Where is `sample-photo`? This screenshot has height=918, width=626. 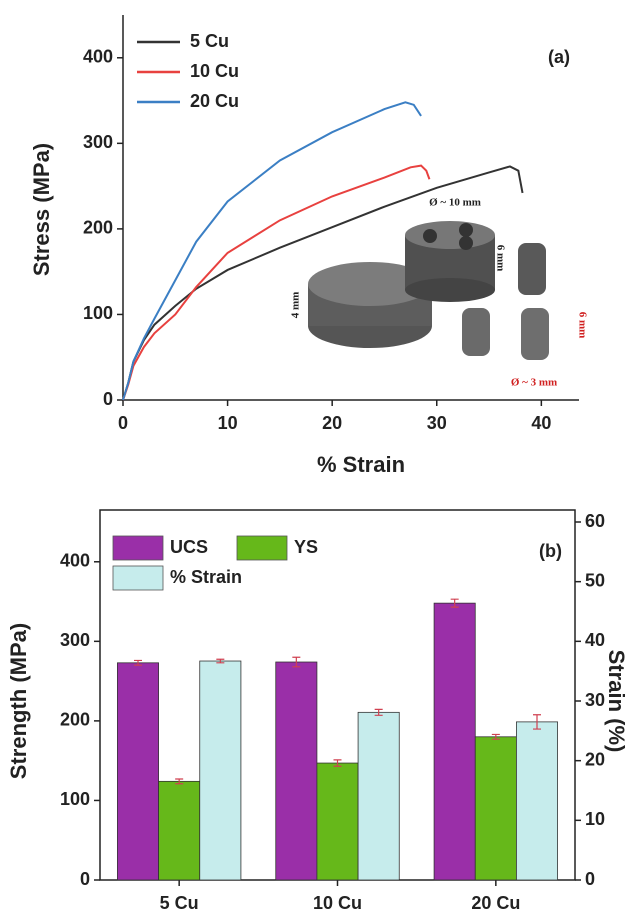 sample-photo is located at coordinates (428, 290).